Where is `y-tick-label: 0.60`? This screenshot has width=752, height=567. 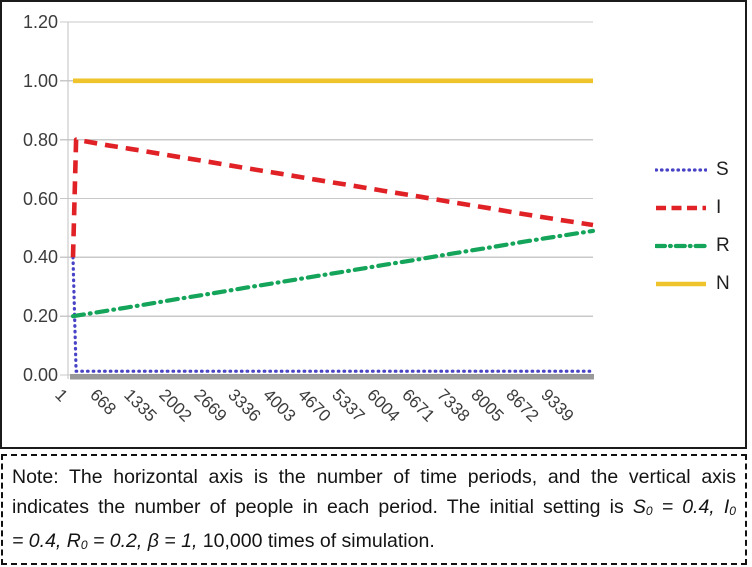 y-tick-label: 0.60 is located at coordinates (40, 198).